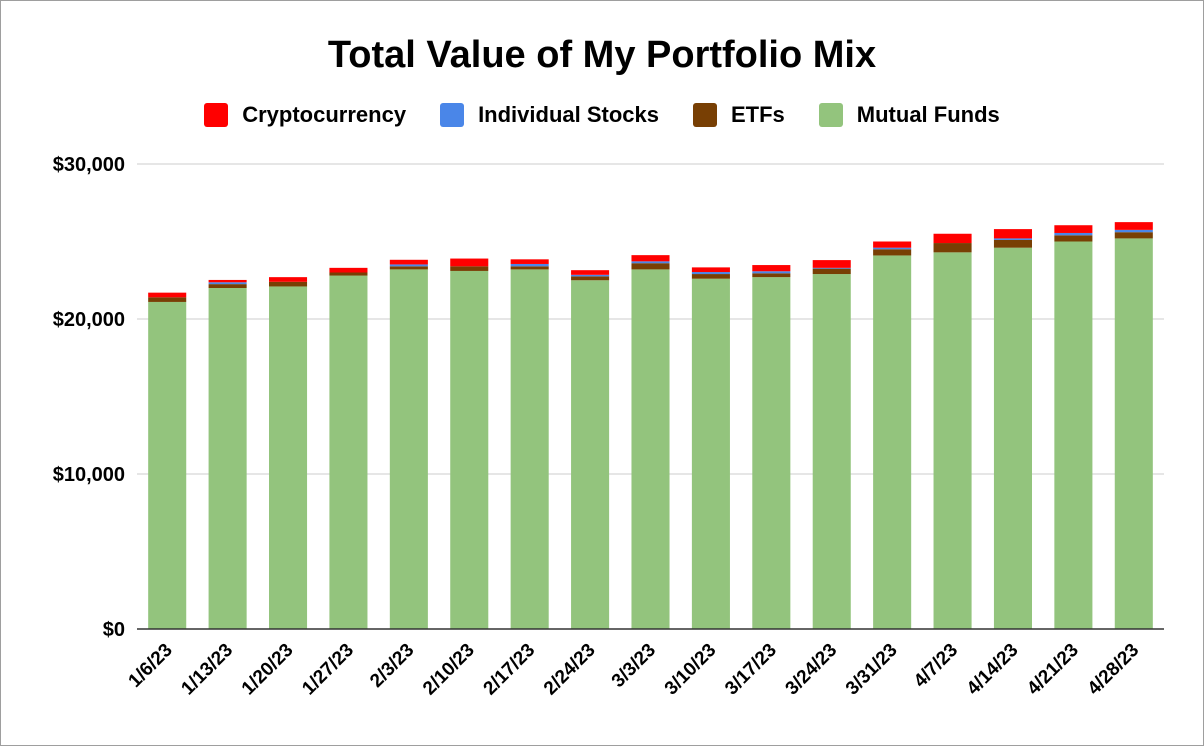 This screenshot has height=746, width=1204. What do you see at coordinates (207, 670) in the screenshot?
I see `x-tick-label: 1/13/23` at bounding box center [207, 670].